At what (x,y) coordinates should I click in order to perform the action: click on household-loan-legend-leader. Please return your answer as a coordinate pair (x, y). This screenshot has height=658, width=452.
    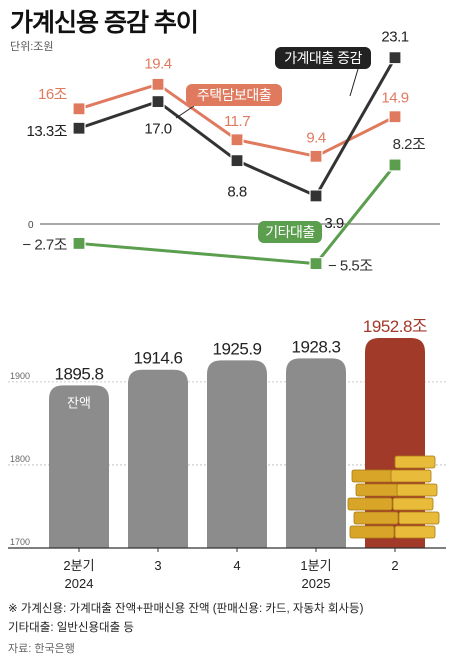
    Looking at the image, I should click on (354, 82).